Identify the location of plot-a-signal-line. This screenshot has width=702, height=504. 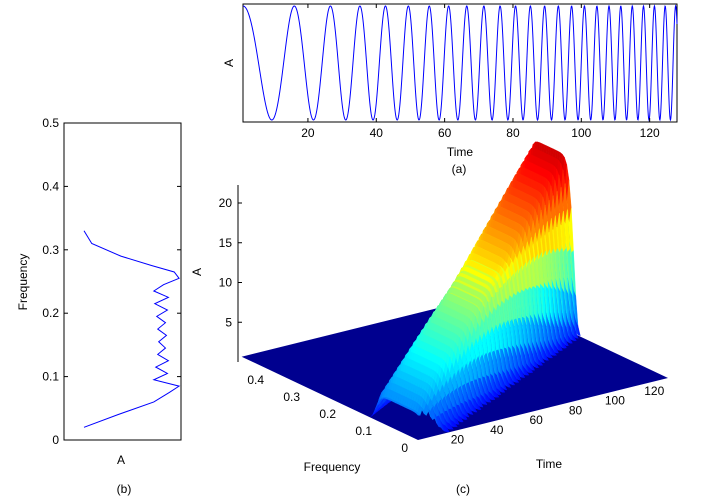
(460, 63).